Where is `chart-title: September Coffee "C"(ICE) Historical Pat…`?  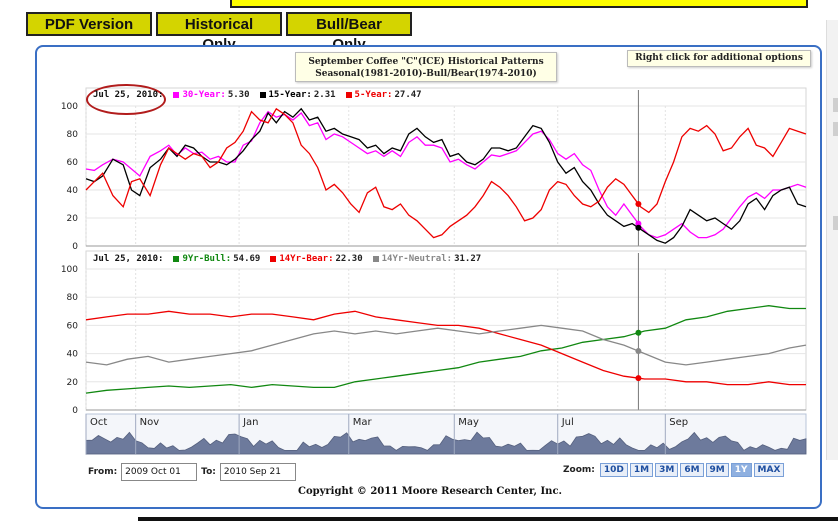
chart-title: September Coffee "C"(ICE) Historical Pat… is located at coordinates (426, 62).